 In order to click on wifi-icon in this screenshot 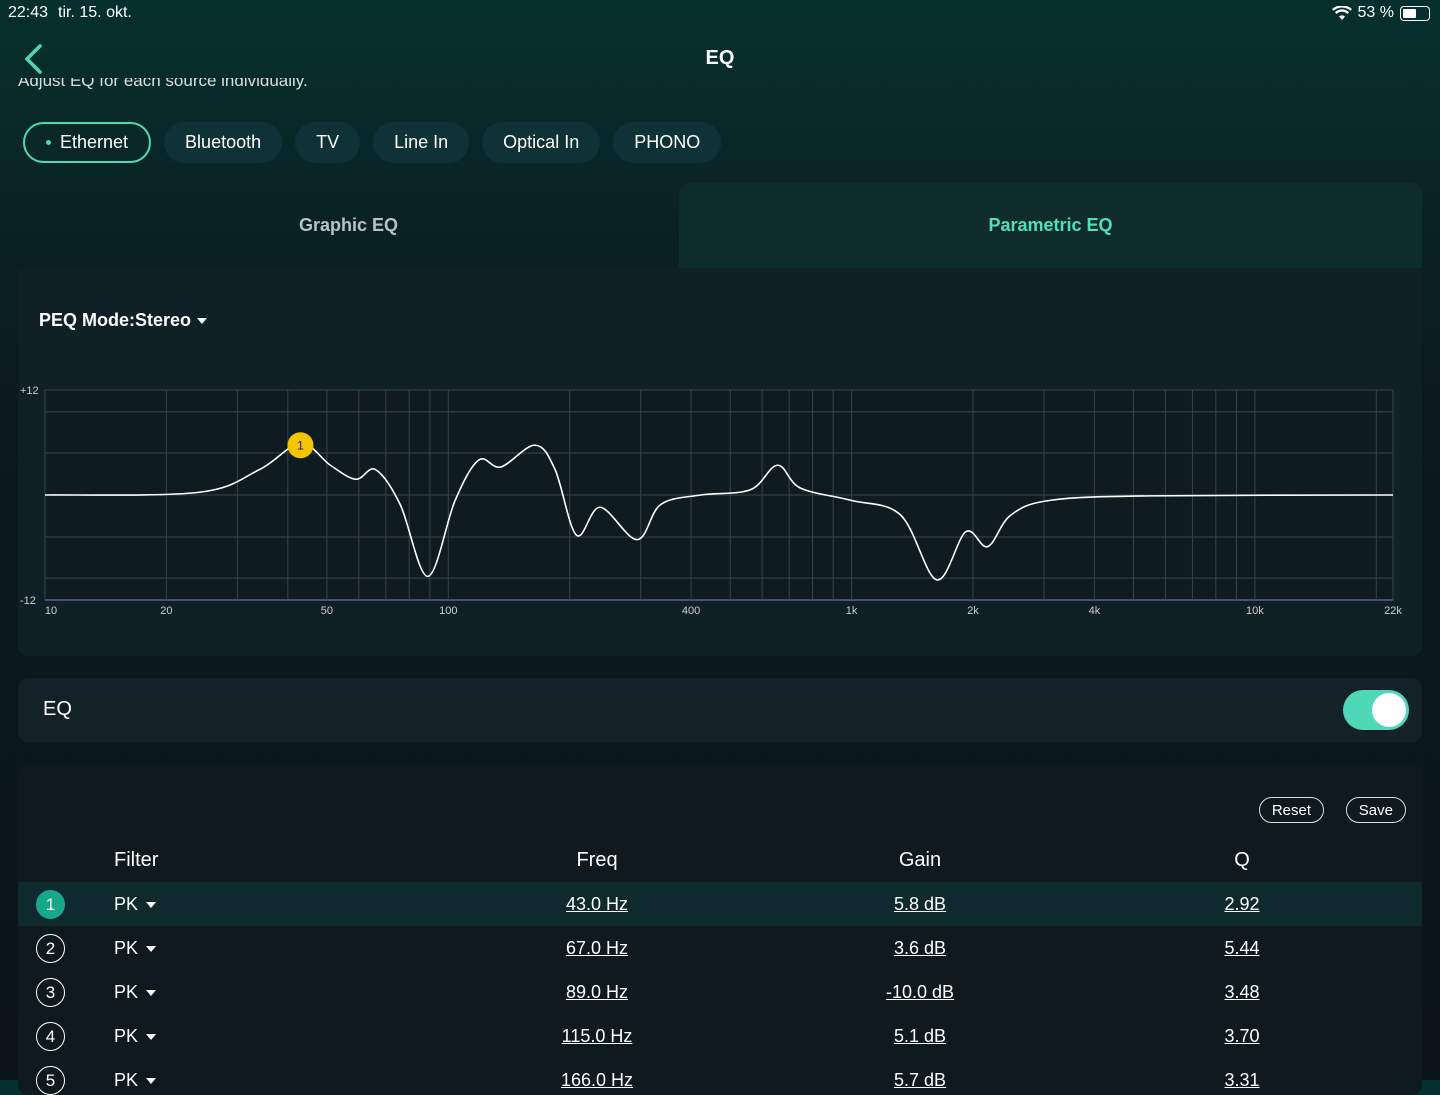, I will do `click(1341, 12)`.